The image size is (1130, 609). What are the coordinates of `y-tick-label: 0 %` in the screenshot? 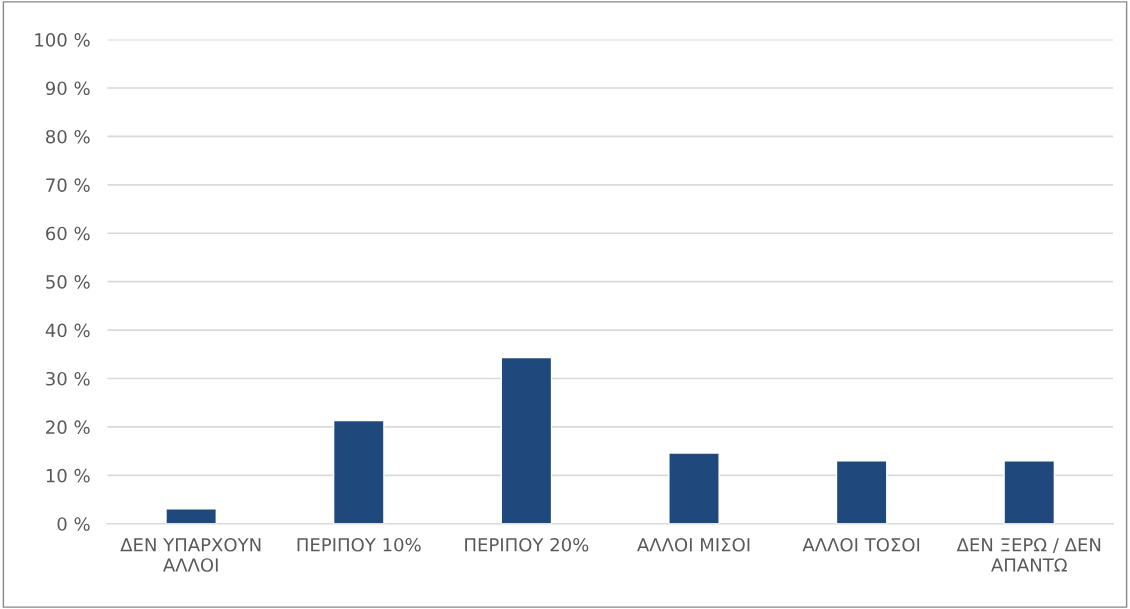 It's located at (73, 524).